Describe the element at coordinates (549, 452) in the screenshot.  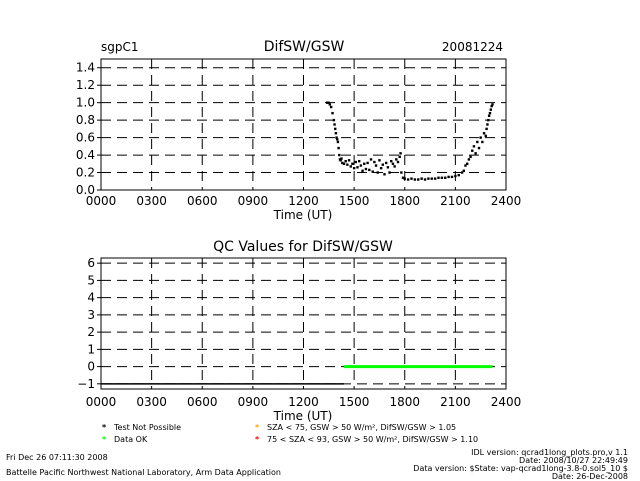
I see `footer-idl-version: IDL version: qcrad1long_plots.pro,v 1.1` at that location.